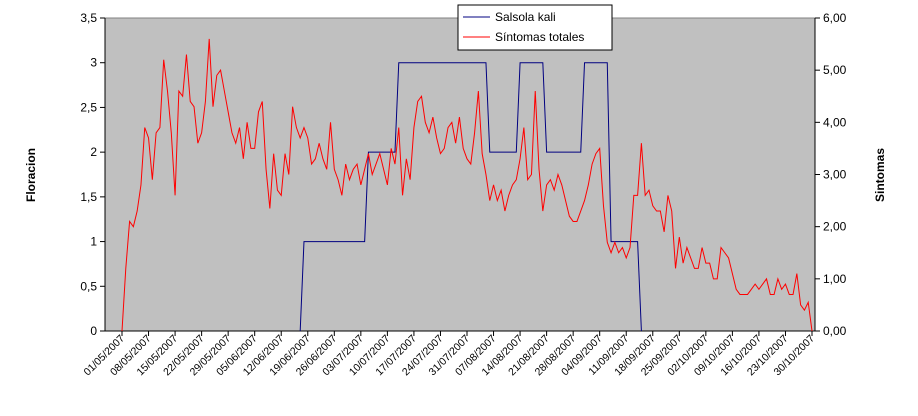 Image resolution: width=918 pixels, height=416 pixels. Describe the element at coordinates (93, 242) in the screenshot. I see `y-tick-label: 1` at that location.